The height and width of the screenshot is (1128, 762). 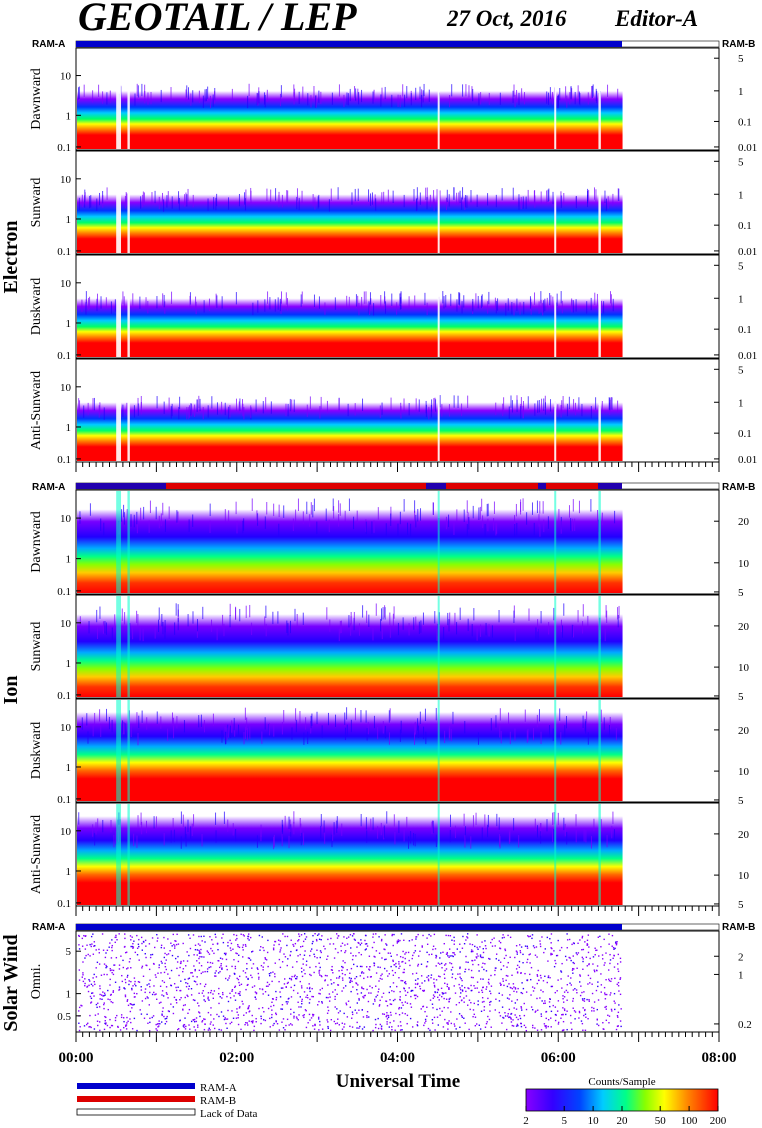 What do you see at coordinates (350, 646) in the screenshot?
I see `spectrogram-ion-sunward` at bounding box center [350, 646].